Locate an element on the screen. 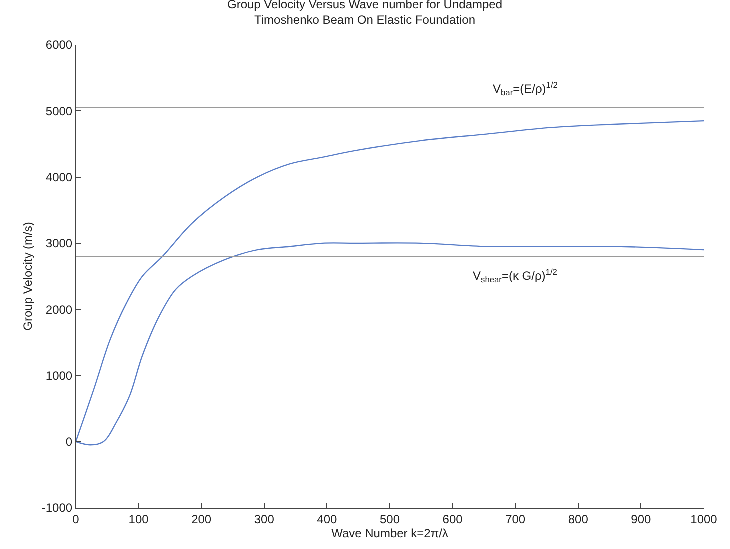 This screenshot has width=730, height=549. y-tick-label: 2000 is located at coordinates (59, 309).